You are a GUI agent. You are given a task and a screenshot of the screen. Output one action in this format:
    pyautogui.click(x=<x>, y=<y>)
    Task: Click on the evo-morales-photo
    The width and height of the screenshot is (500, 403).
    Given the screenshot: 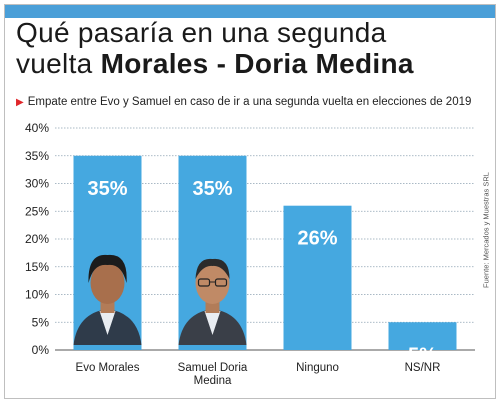 What is the action you would take?
    pyautogui.click(x=107, y=299)
    